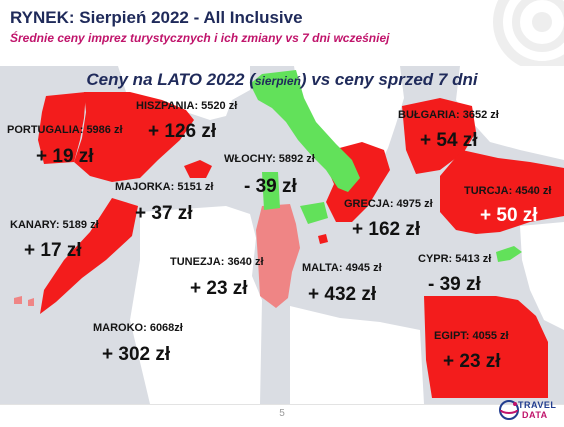  I want to click on label-portugalia: PORTUGALIA: 5986 zł, so click(65, 130).